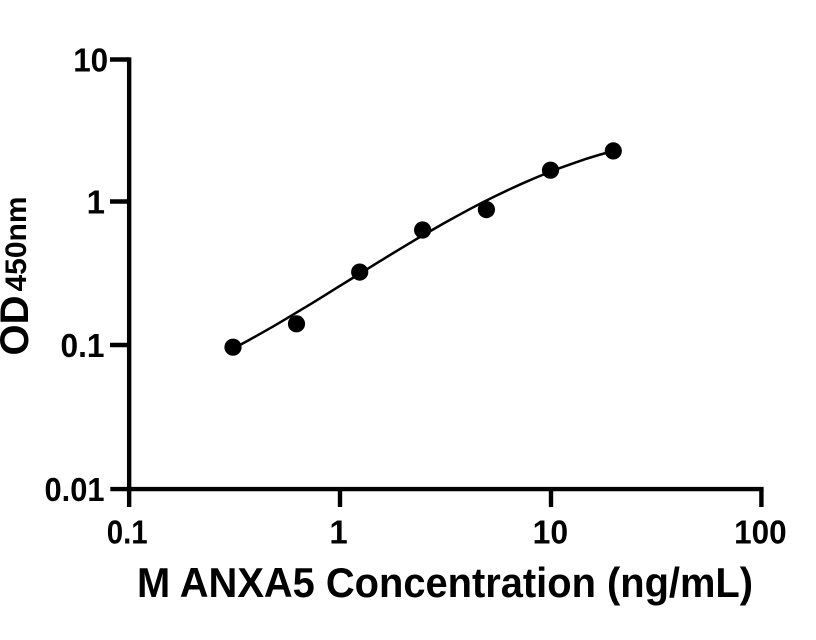 The width and height of the screenshot is (816, 640). I want to click on svg-text: 100, so click(760, 532).